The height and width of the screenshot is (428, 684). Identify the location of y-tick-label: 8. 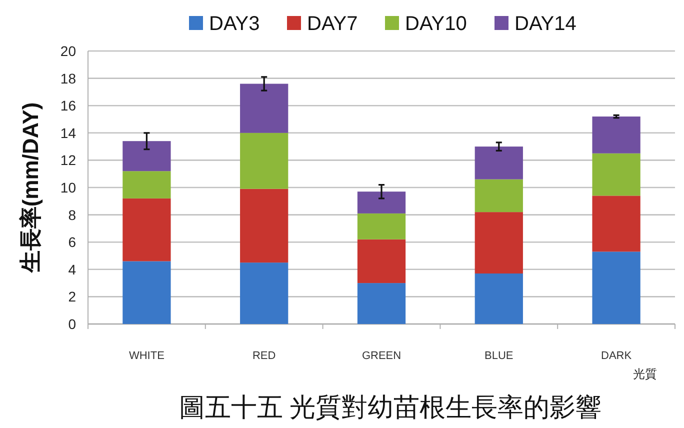
(72, 214).